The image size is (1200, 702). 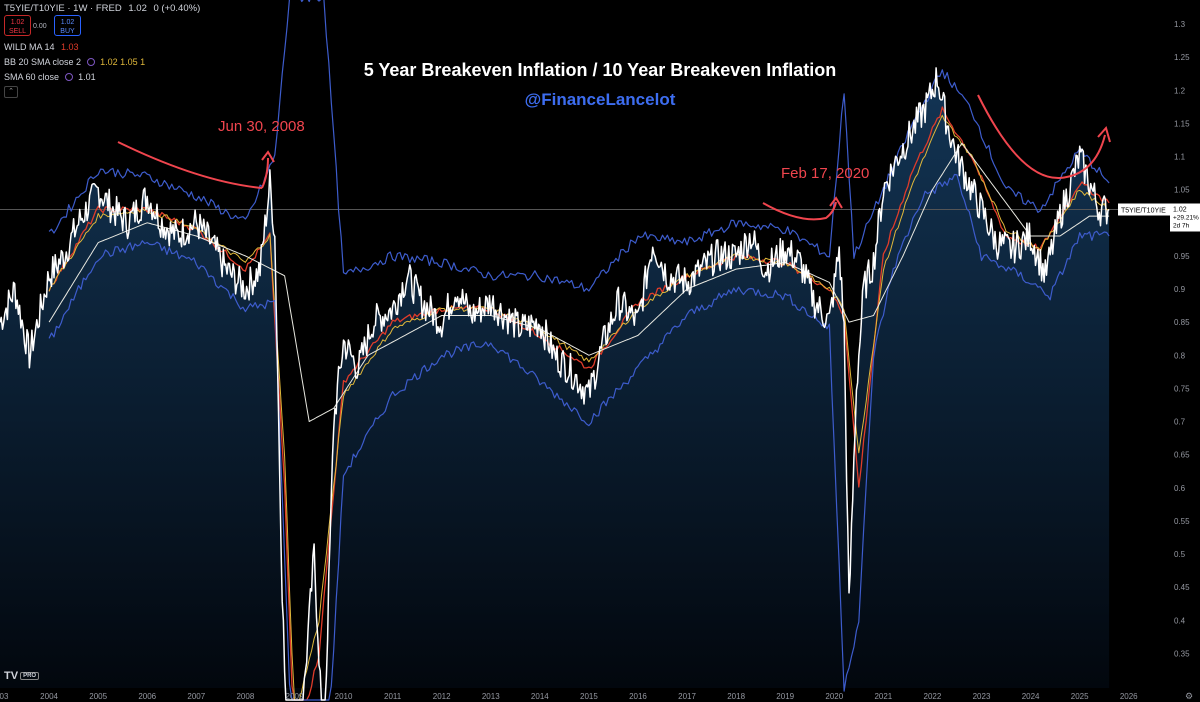 I want to click on x-tick-label: 2016, so click(x=638, y=696).